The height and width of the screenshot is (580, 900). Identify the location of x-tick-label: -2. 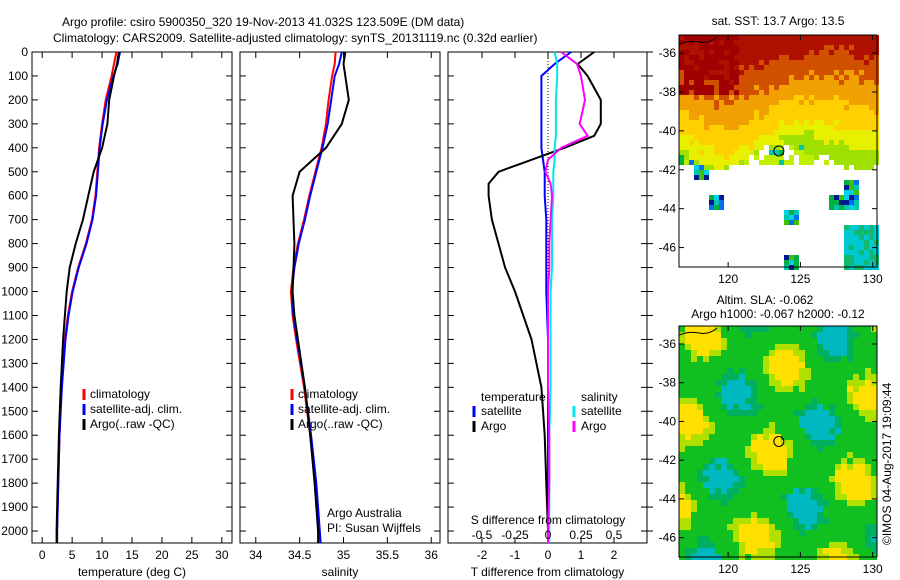
(482, 555).